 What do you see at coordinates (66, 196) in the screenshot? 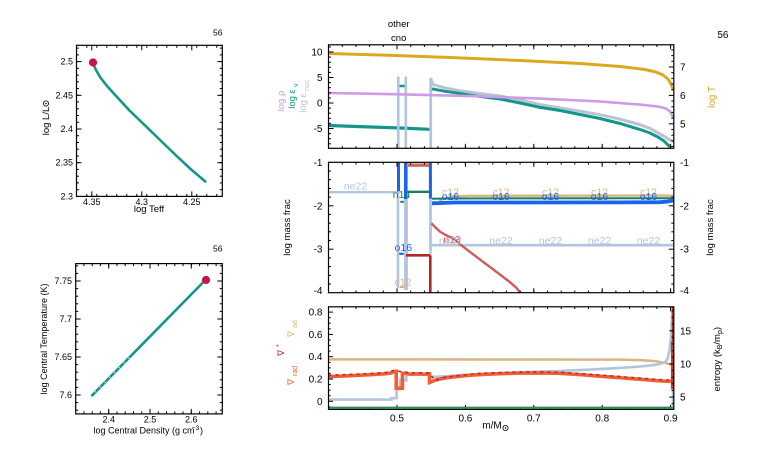
I see `svg-text: 2.3` at bounding box center [66, 196].